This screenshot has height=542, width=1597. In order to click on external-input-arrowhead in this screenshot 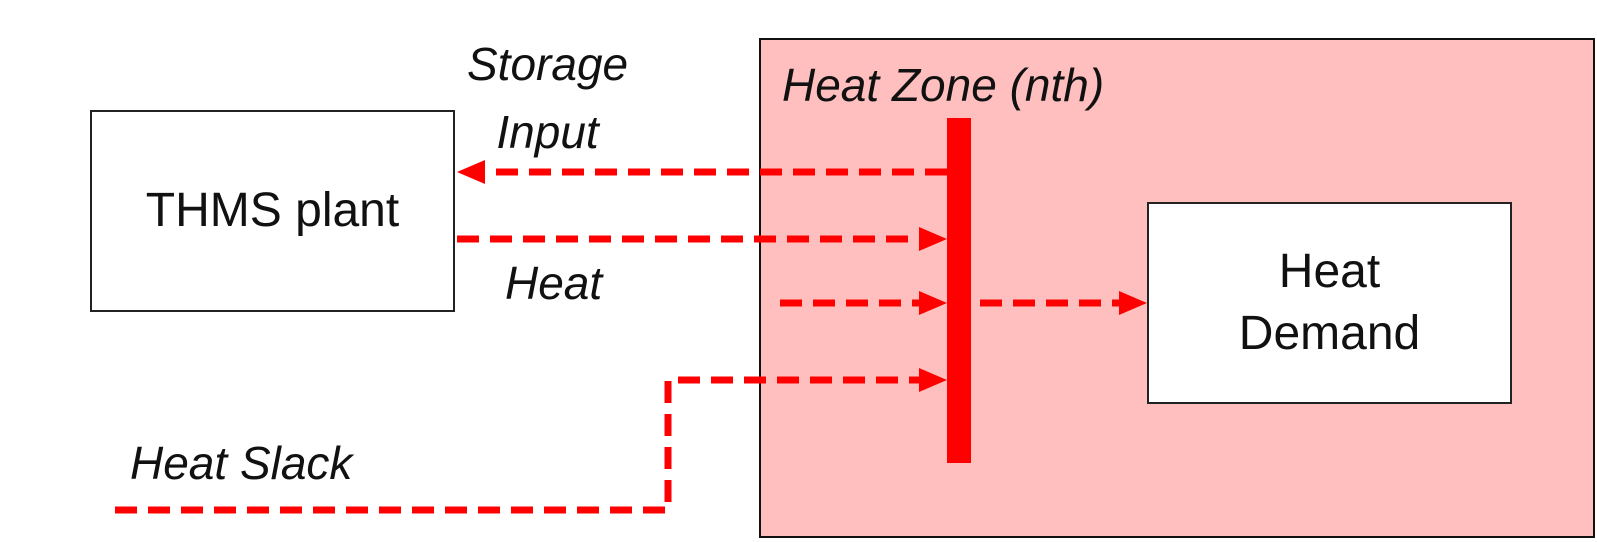, I will do `click(933, 303)`.